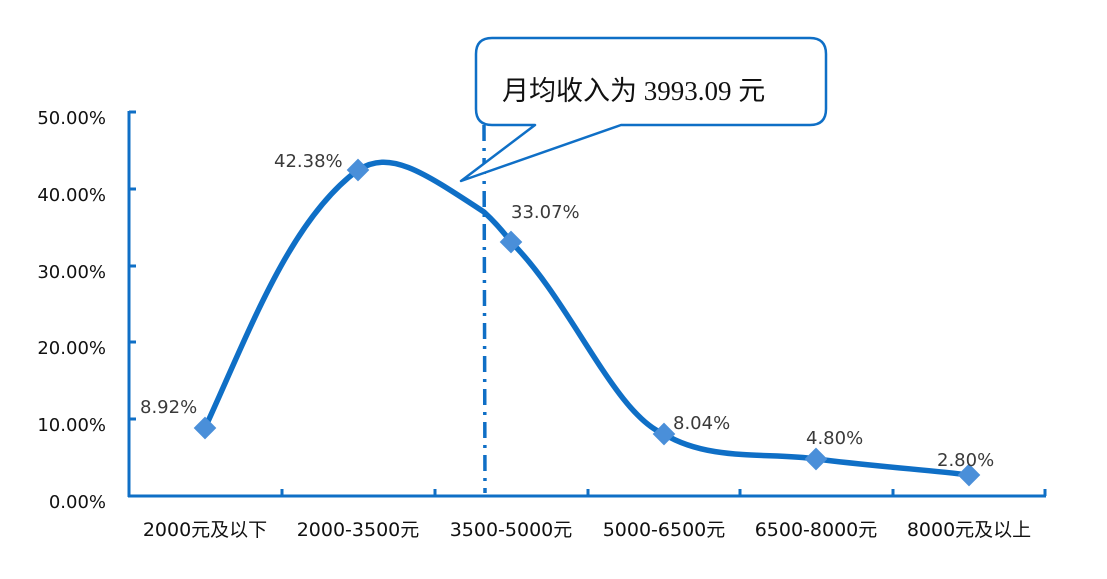  Describe the element at coordinates (71, 310) in the screenshot. I see `y-tick-labels: 50.00% 40.00% 30.00% 20.00% 10.00% 0.00%` at that location.